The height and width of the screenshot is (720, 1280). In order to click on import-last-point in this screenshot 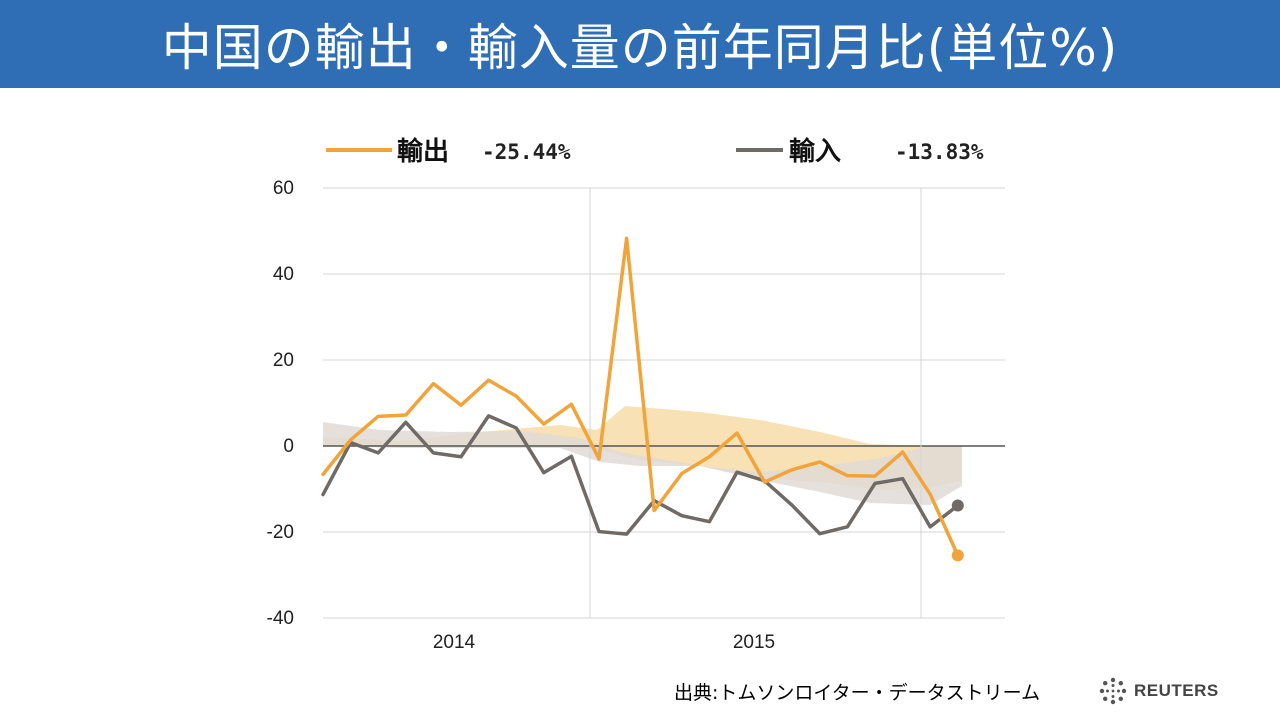, I will do `click(957, 505)`.